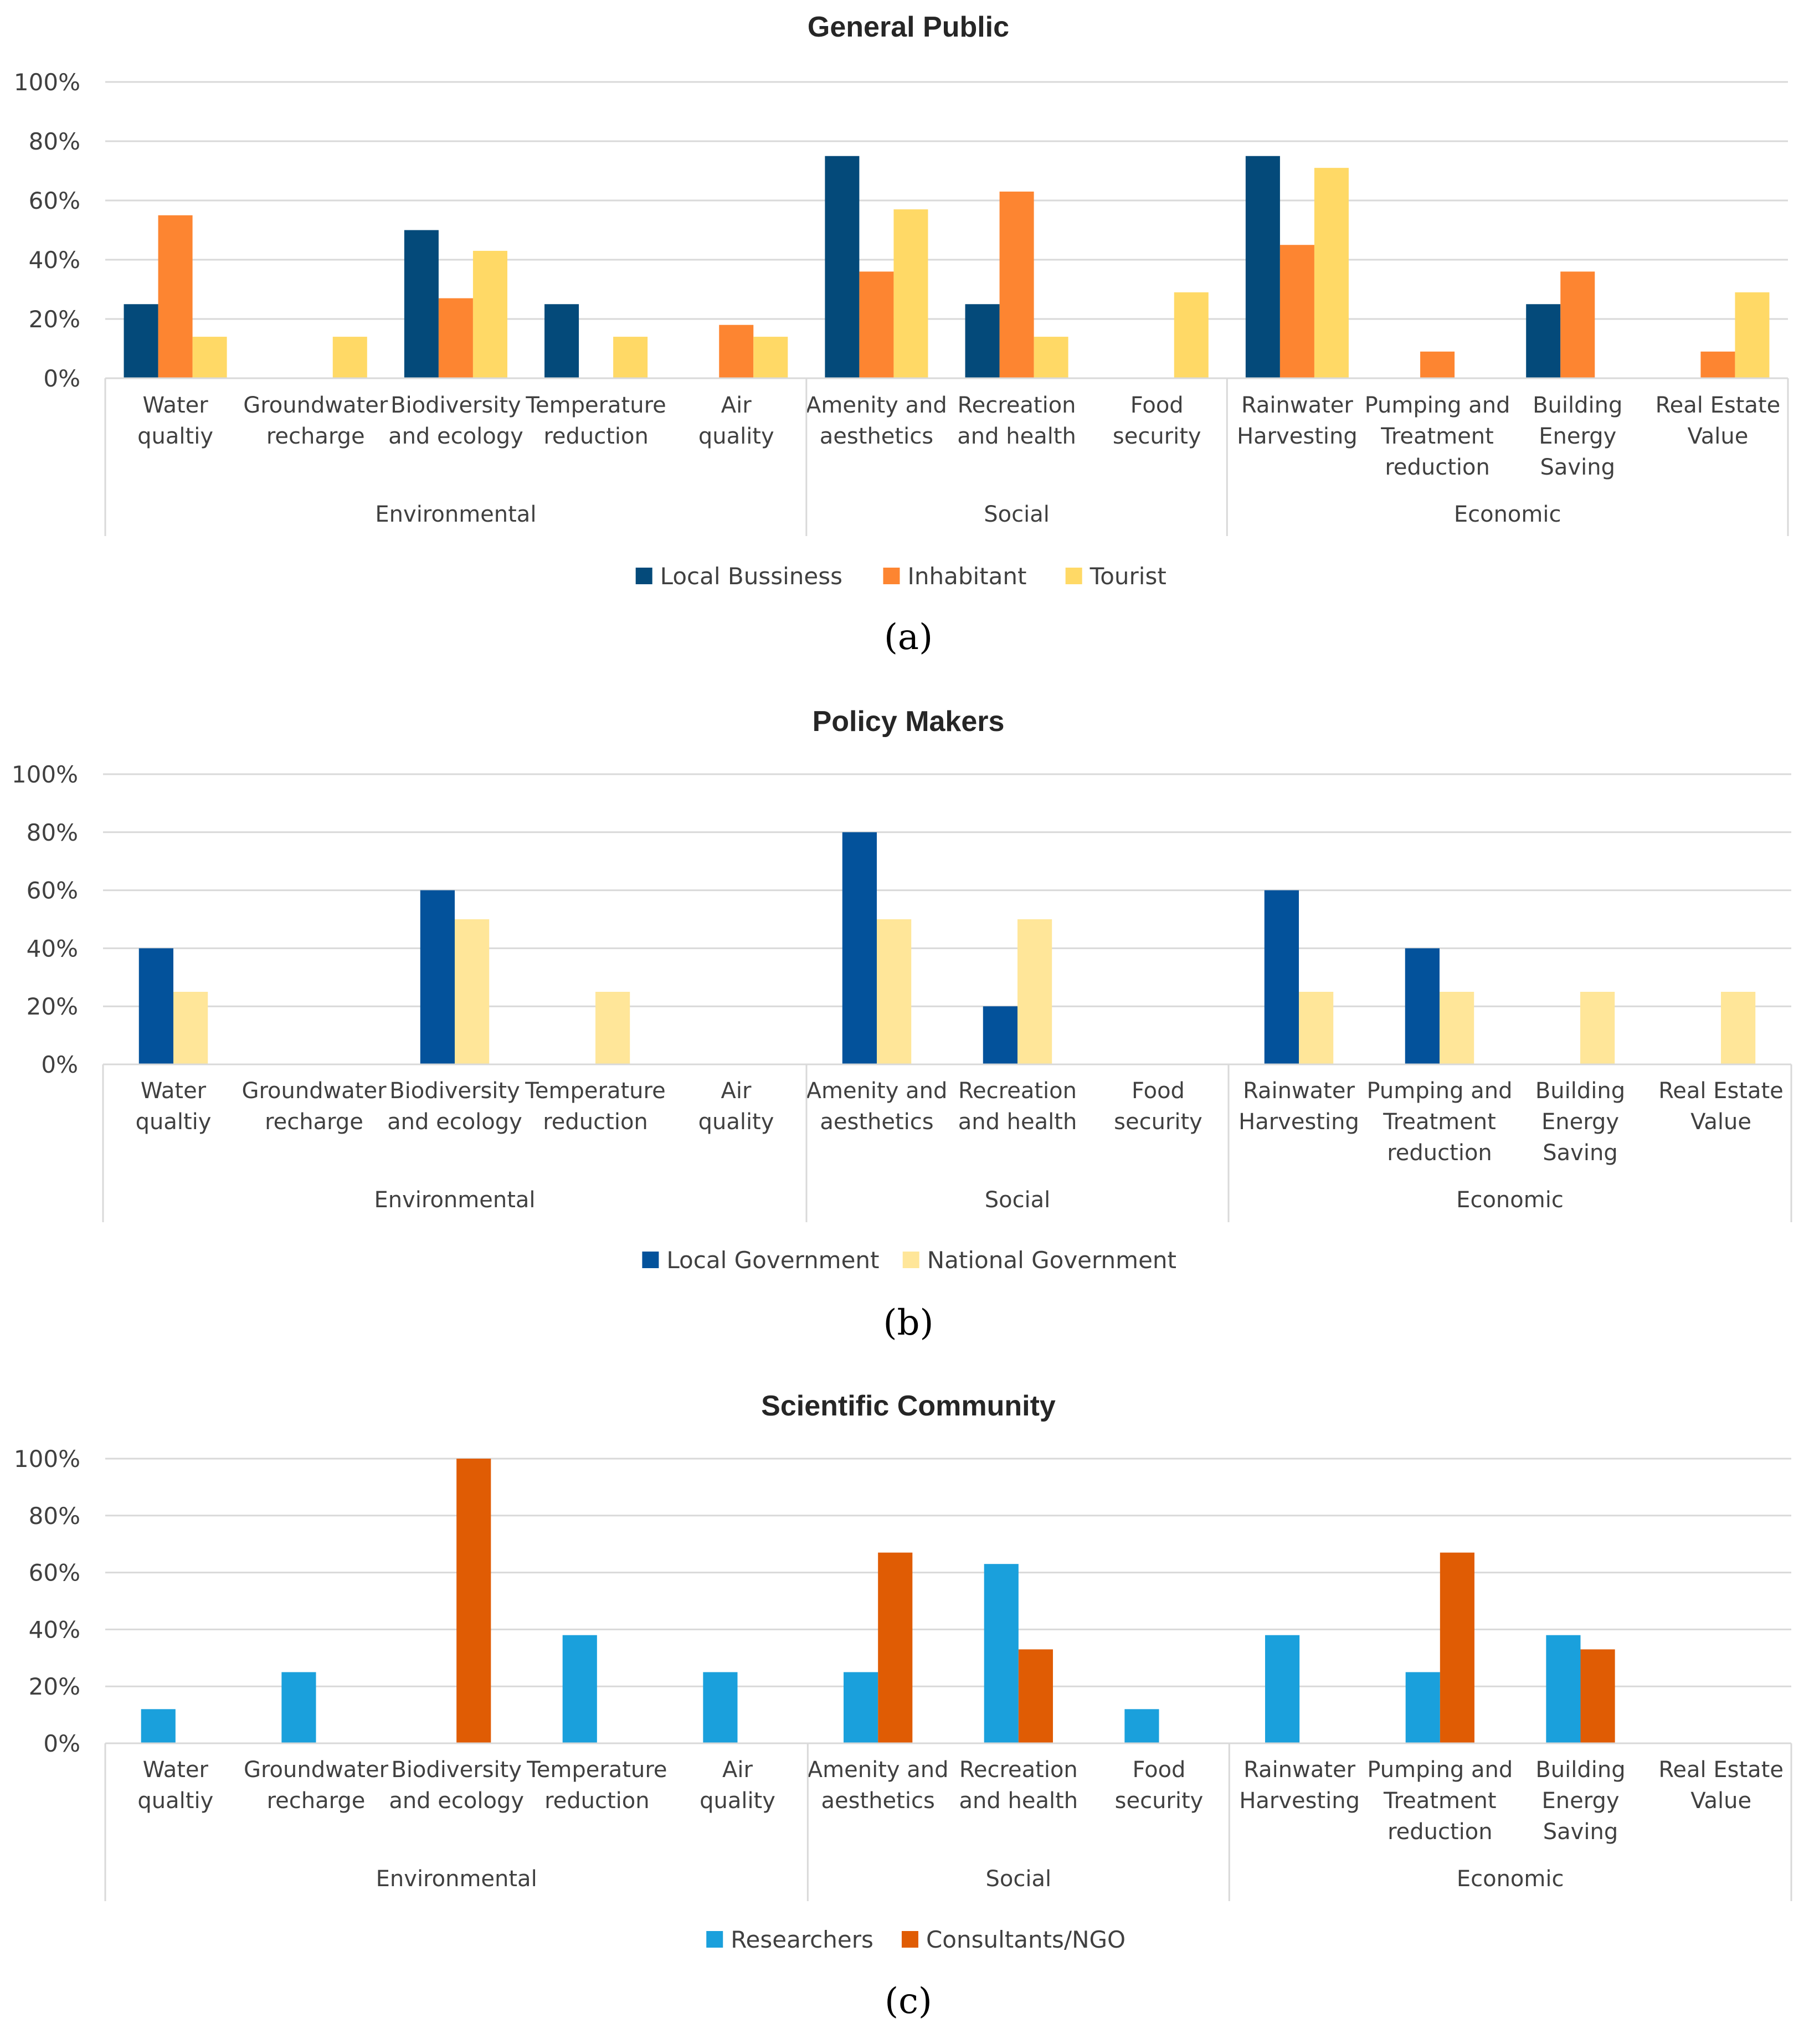  What do you see at coordinates (772, 1260) in the screenshot?
I see `legend-entry: Local Government` at bounding box center [772, 1260].